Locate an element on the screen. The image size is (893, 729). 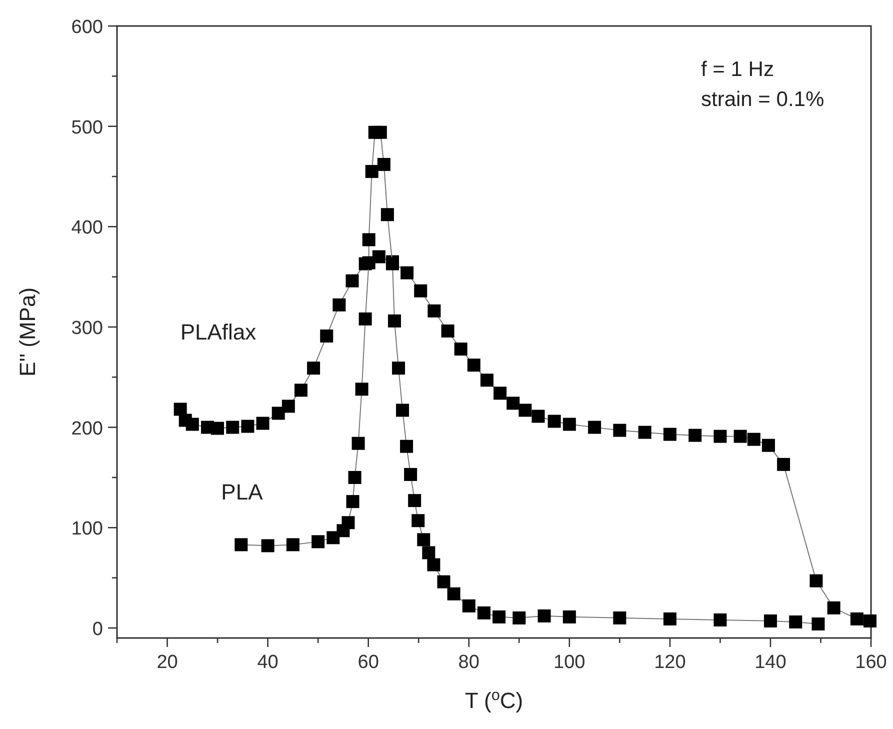
x-tick-label: 140 is located at coordinates (770, 662).